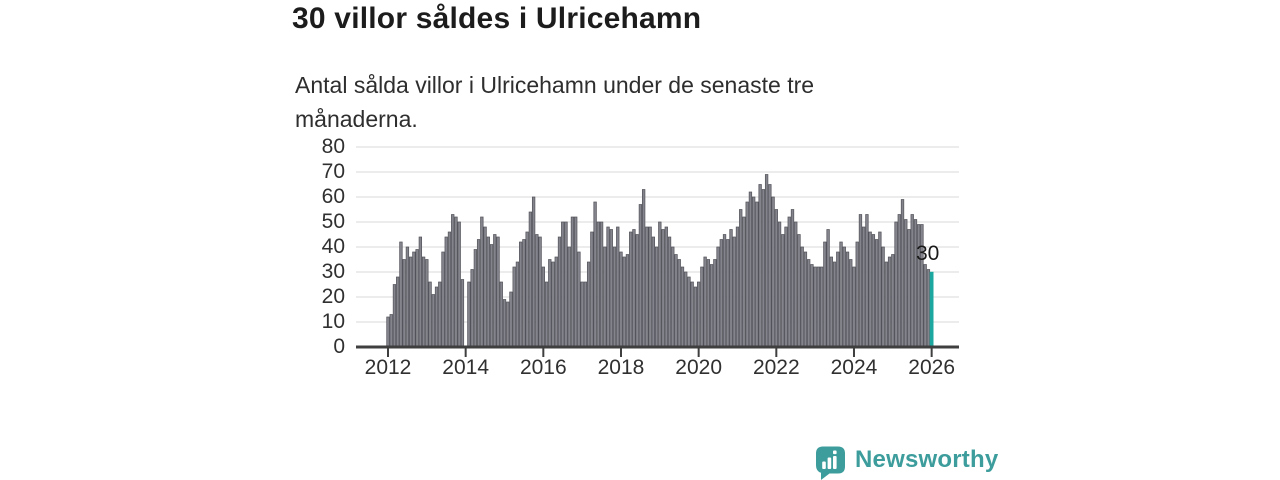 Image resolution: width=1280 pixels, height=480 pixels. I want to click on page-title: 30 villor såldes i Ulricehamn, so click(497, 18).